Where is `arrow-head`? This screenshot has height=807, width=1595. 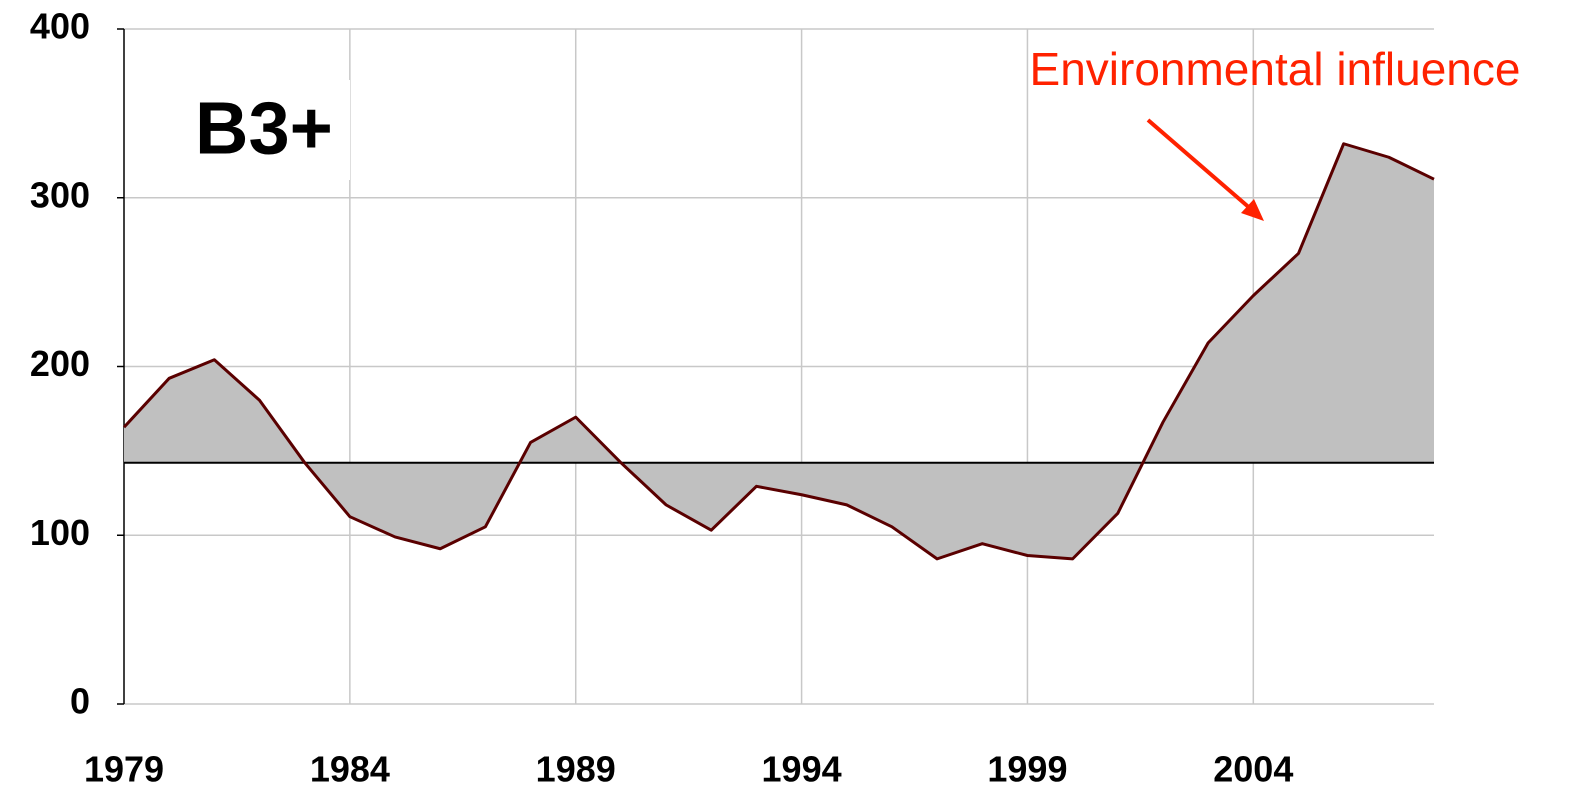
arrow-head is located at coordinates (1252, 210).